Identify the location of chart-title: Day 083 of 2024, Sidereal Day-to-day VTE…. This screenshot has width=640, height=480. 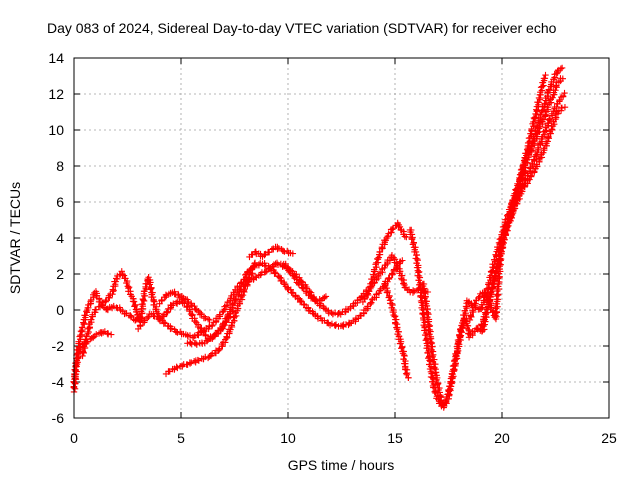
(302, 28).